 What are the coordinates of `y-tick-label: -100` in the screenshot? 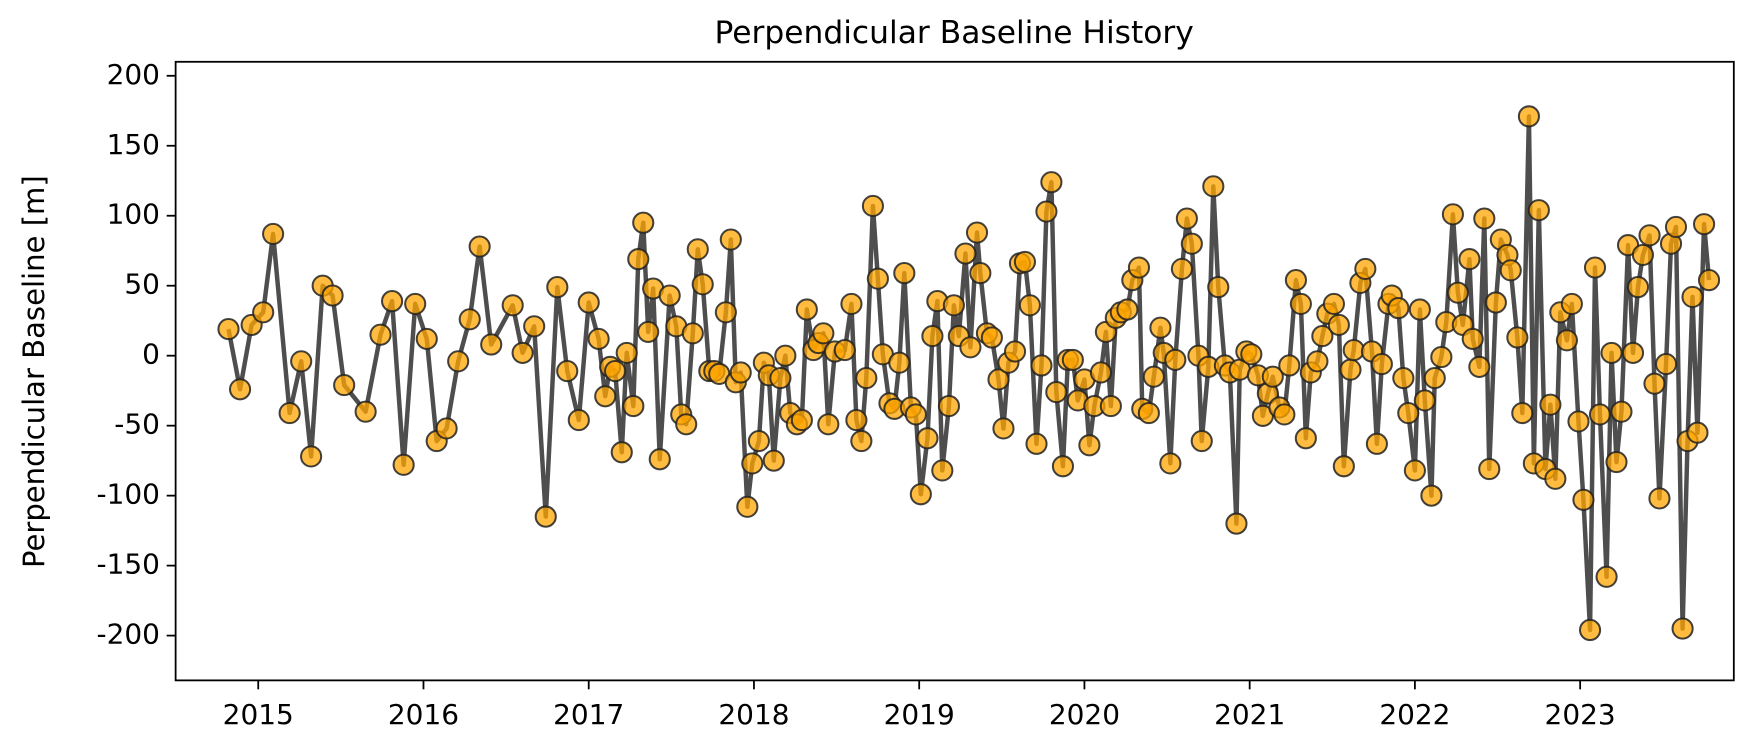 It's located at (128, 494).